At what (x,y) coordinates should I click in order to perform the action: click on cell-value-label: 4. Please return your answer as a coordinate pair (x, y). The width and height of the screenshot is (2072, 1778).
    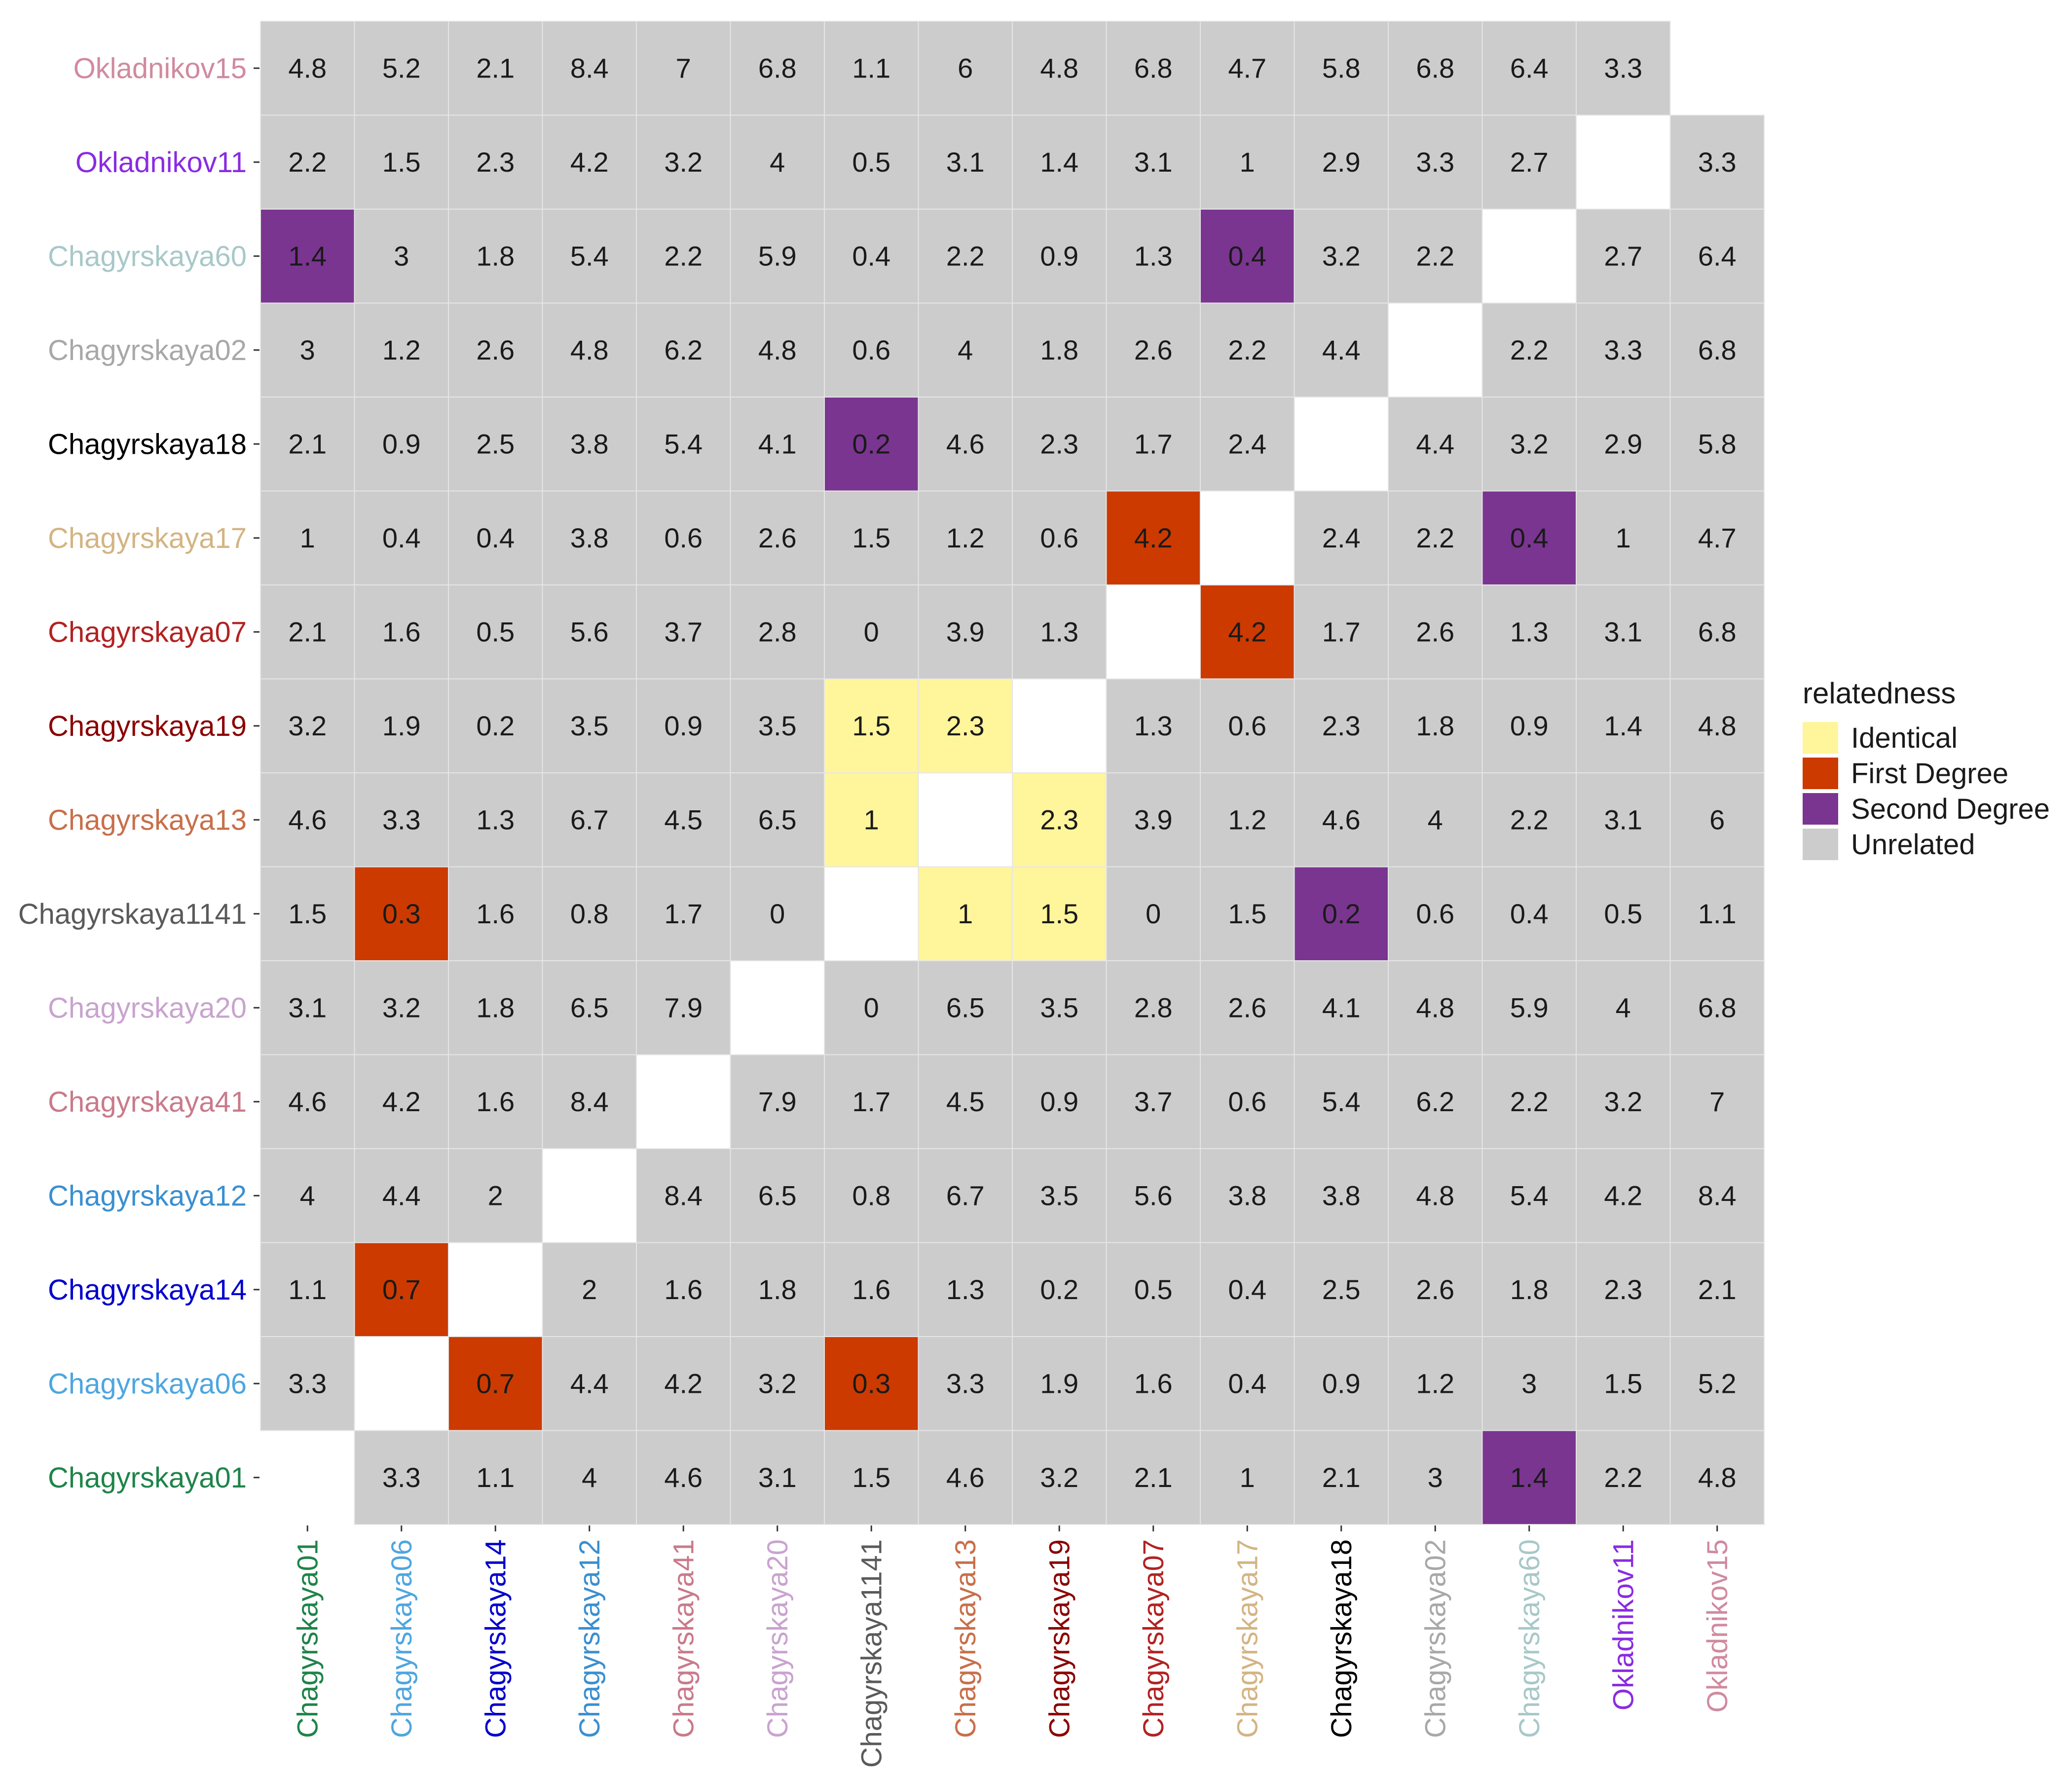
    Looking at the image, I should click on (1436, 820).